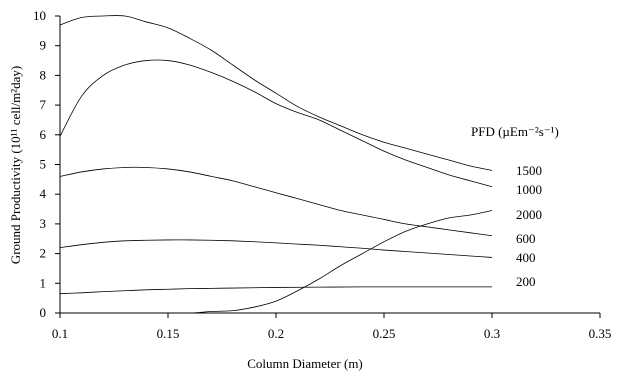 This screenshot has height=377, width=621. I want to click on x-tick-label: 0.3, so click(492, 333).